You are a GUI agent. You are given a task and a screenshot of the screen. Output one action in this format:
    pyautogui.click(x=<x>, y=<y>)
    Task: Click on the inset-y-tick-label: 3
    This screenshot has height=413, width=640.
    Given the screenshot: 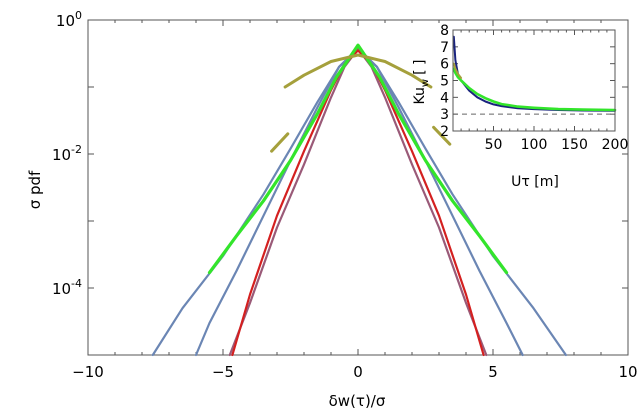 What is the action you would take?
    pyautogui.click(x=444, y=115)
    